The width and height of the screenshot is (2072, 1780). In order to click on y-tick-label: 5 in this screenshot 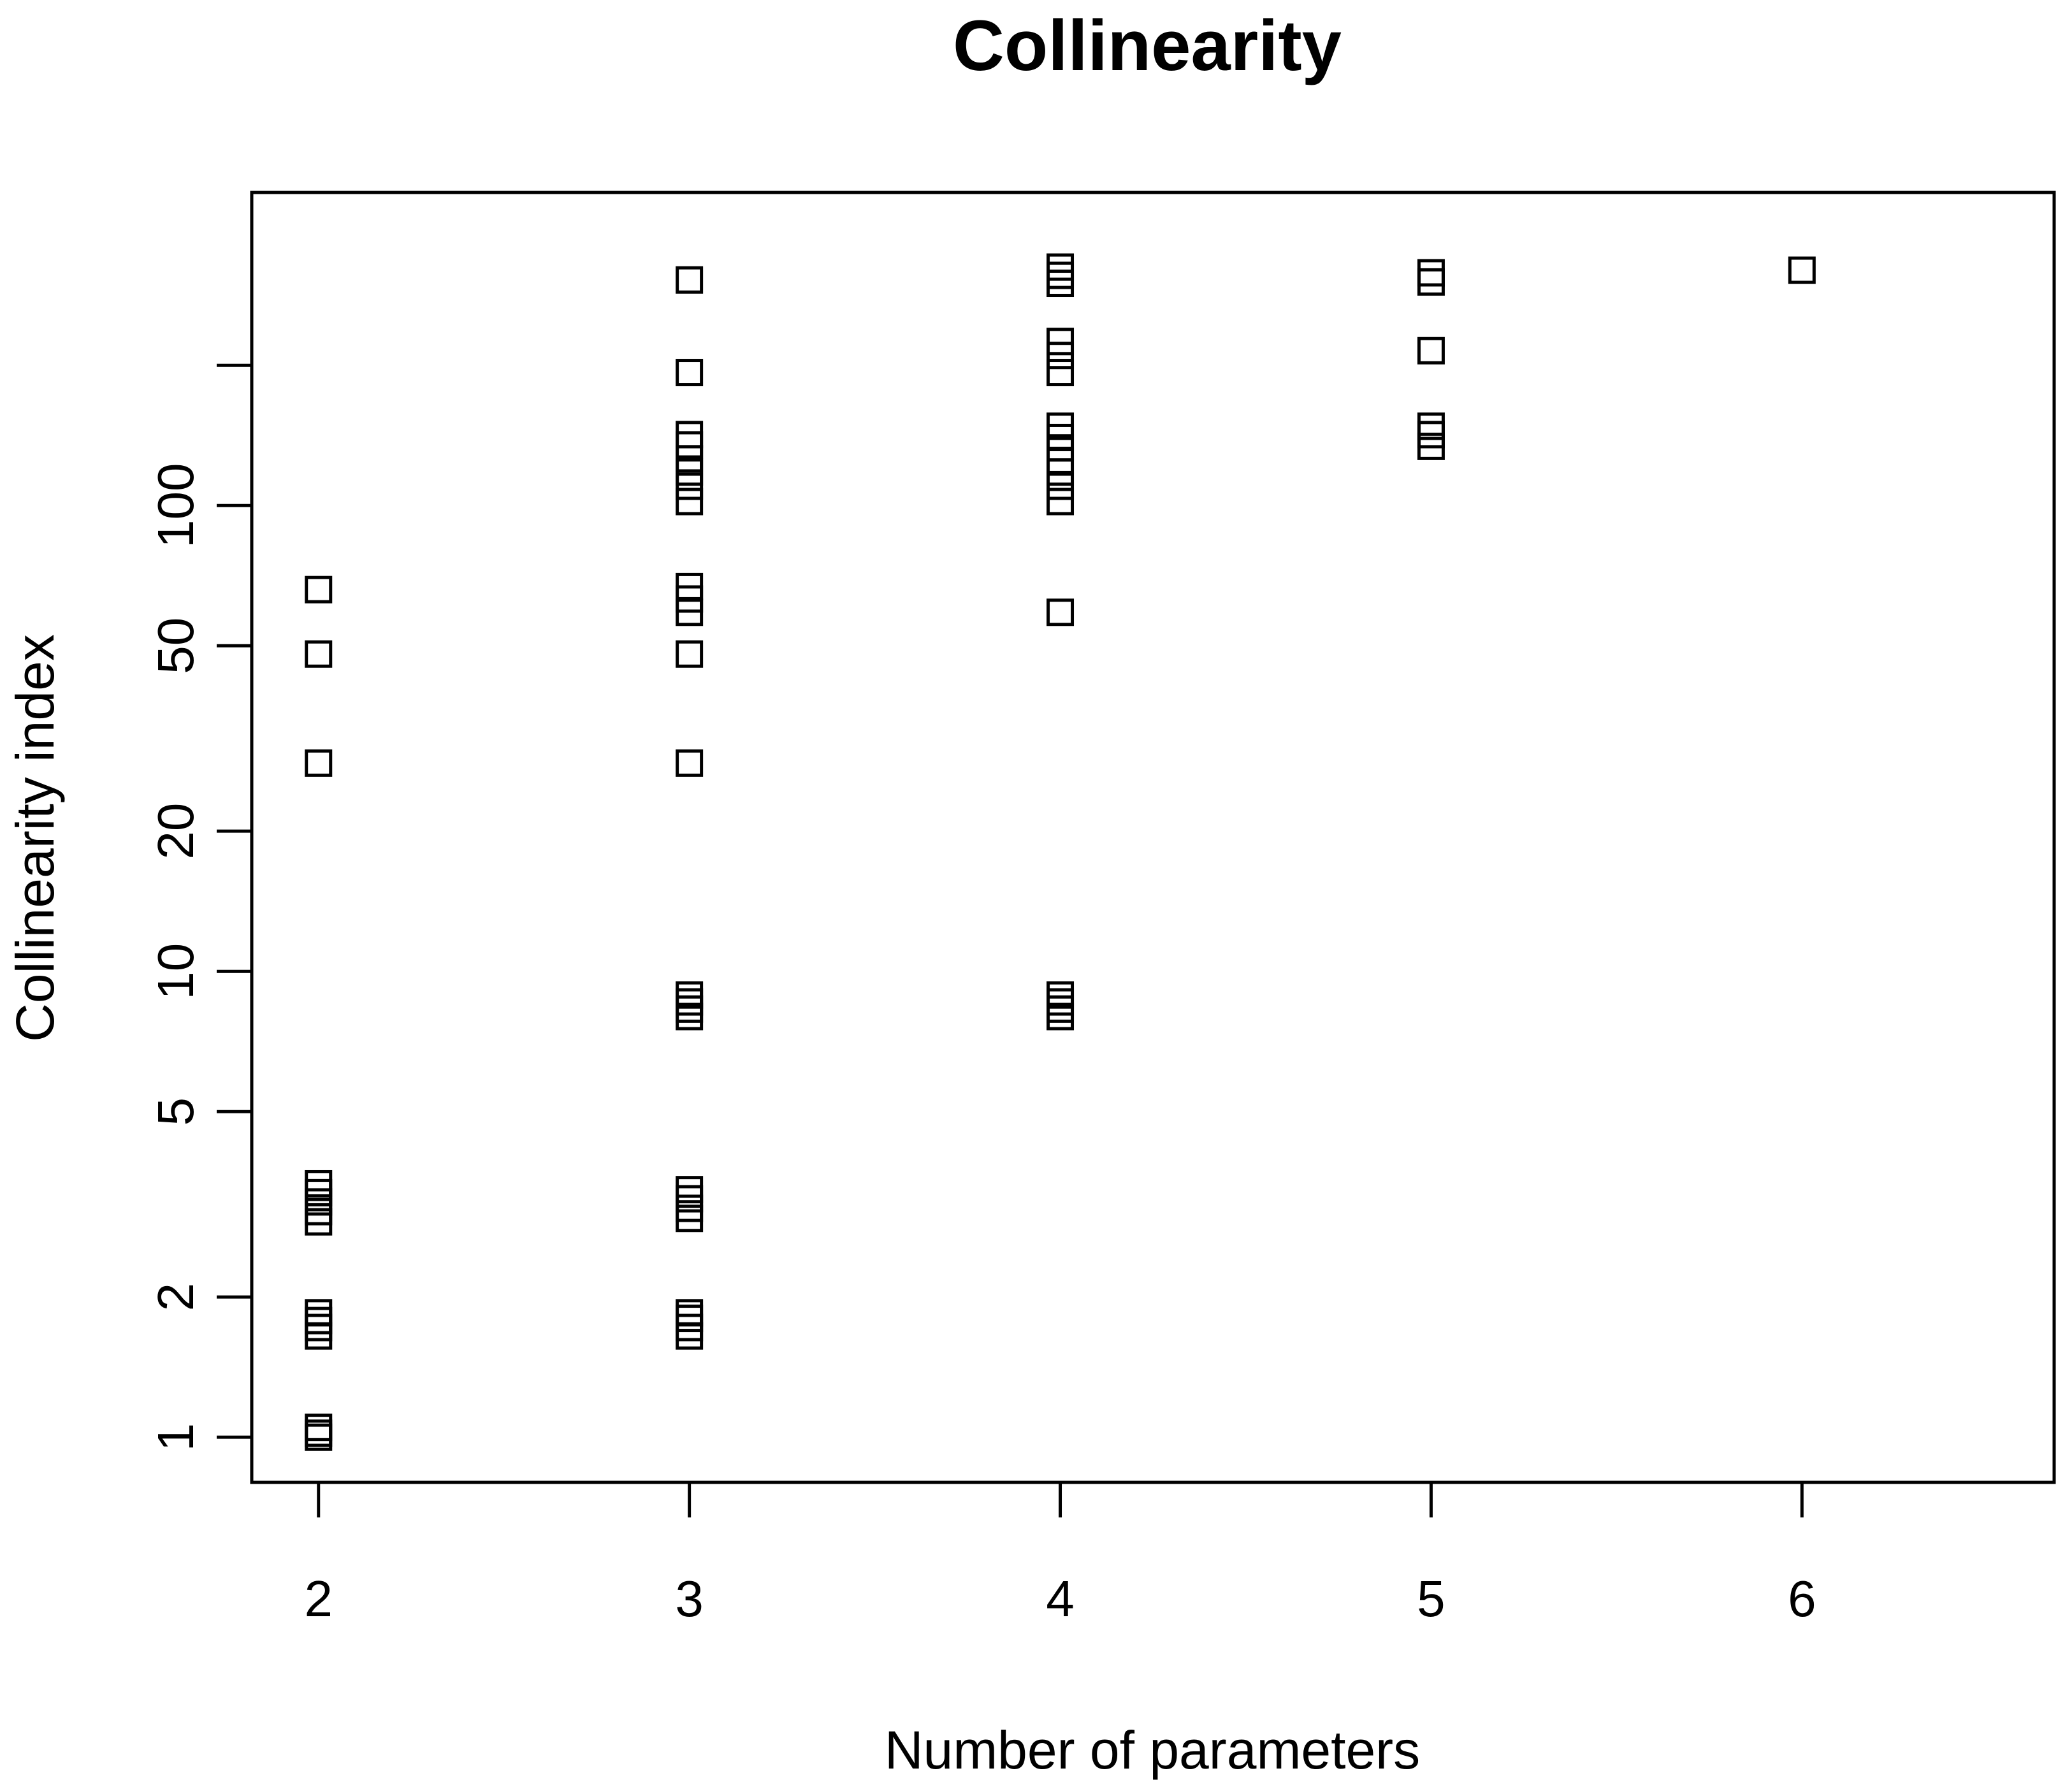, I will do `click(175, 1111)`.